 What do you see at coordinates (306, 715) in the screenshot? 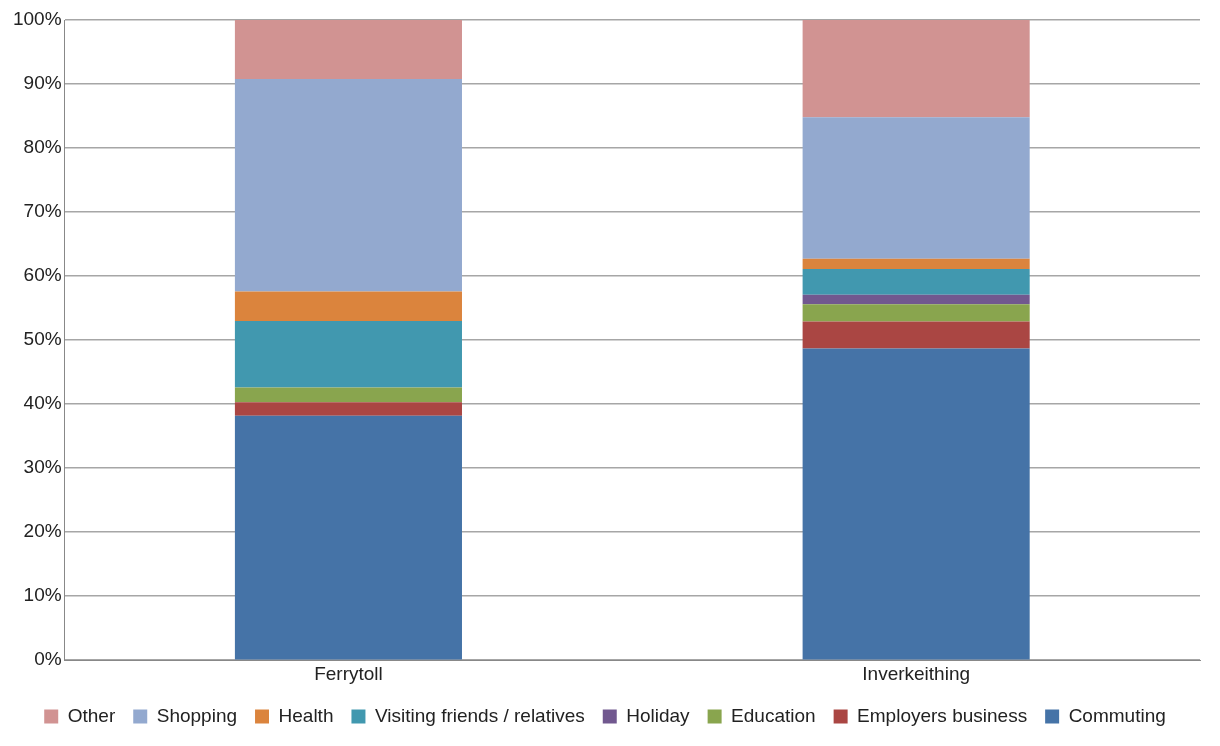
I see `legend-label: Health` at bounding box center [306, 715].